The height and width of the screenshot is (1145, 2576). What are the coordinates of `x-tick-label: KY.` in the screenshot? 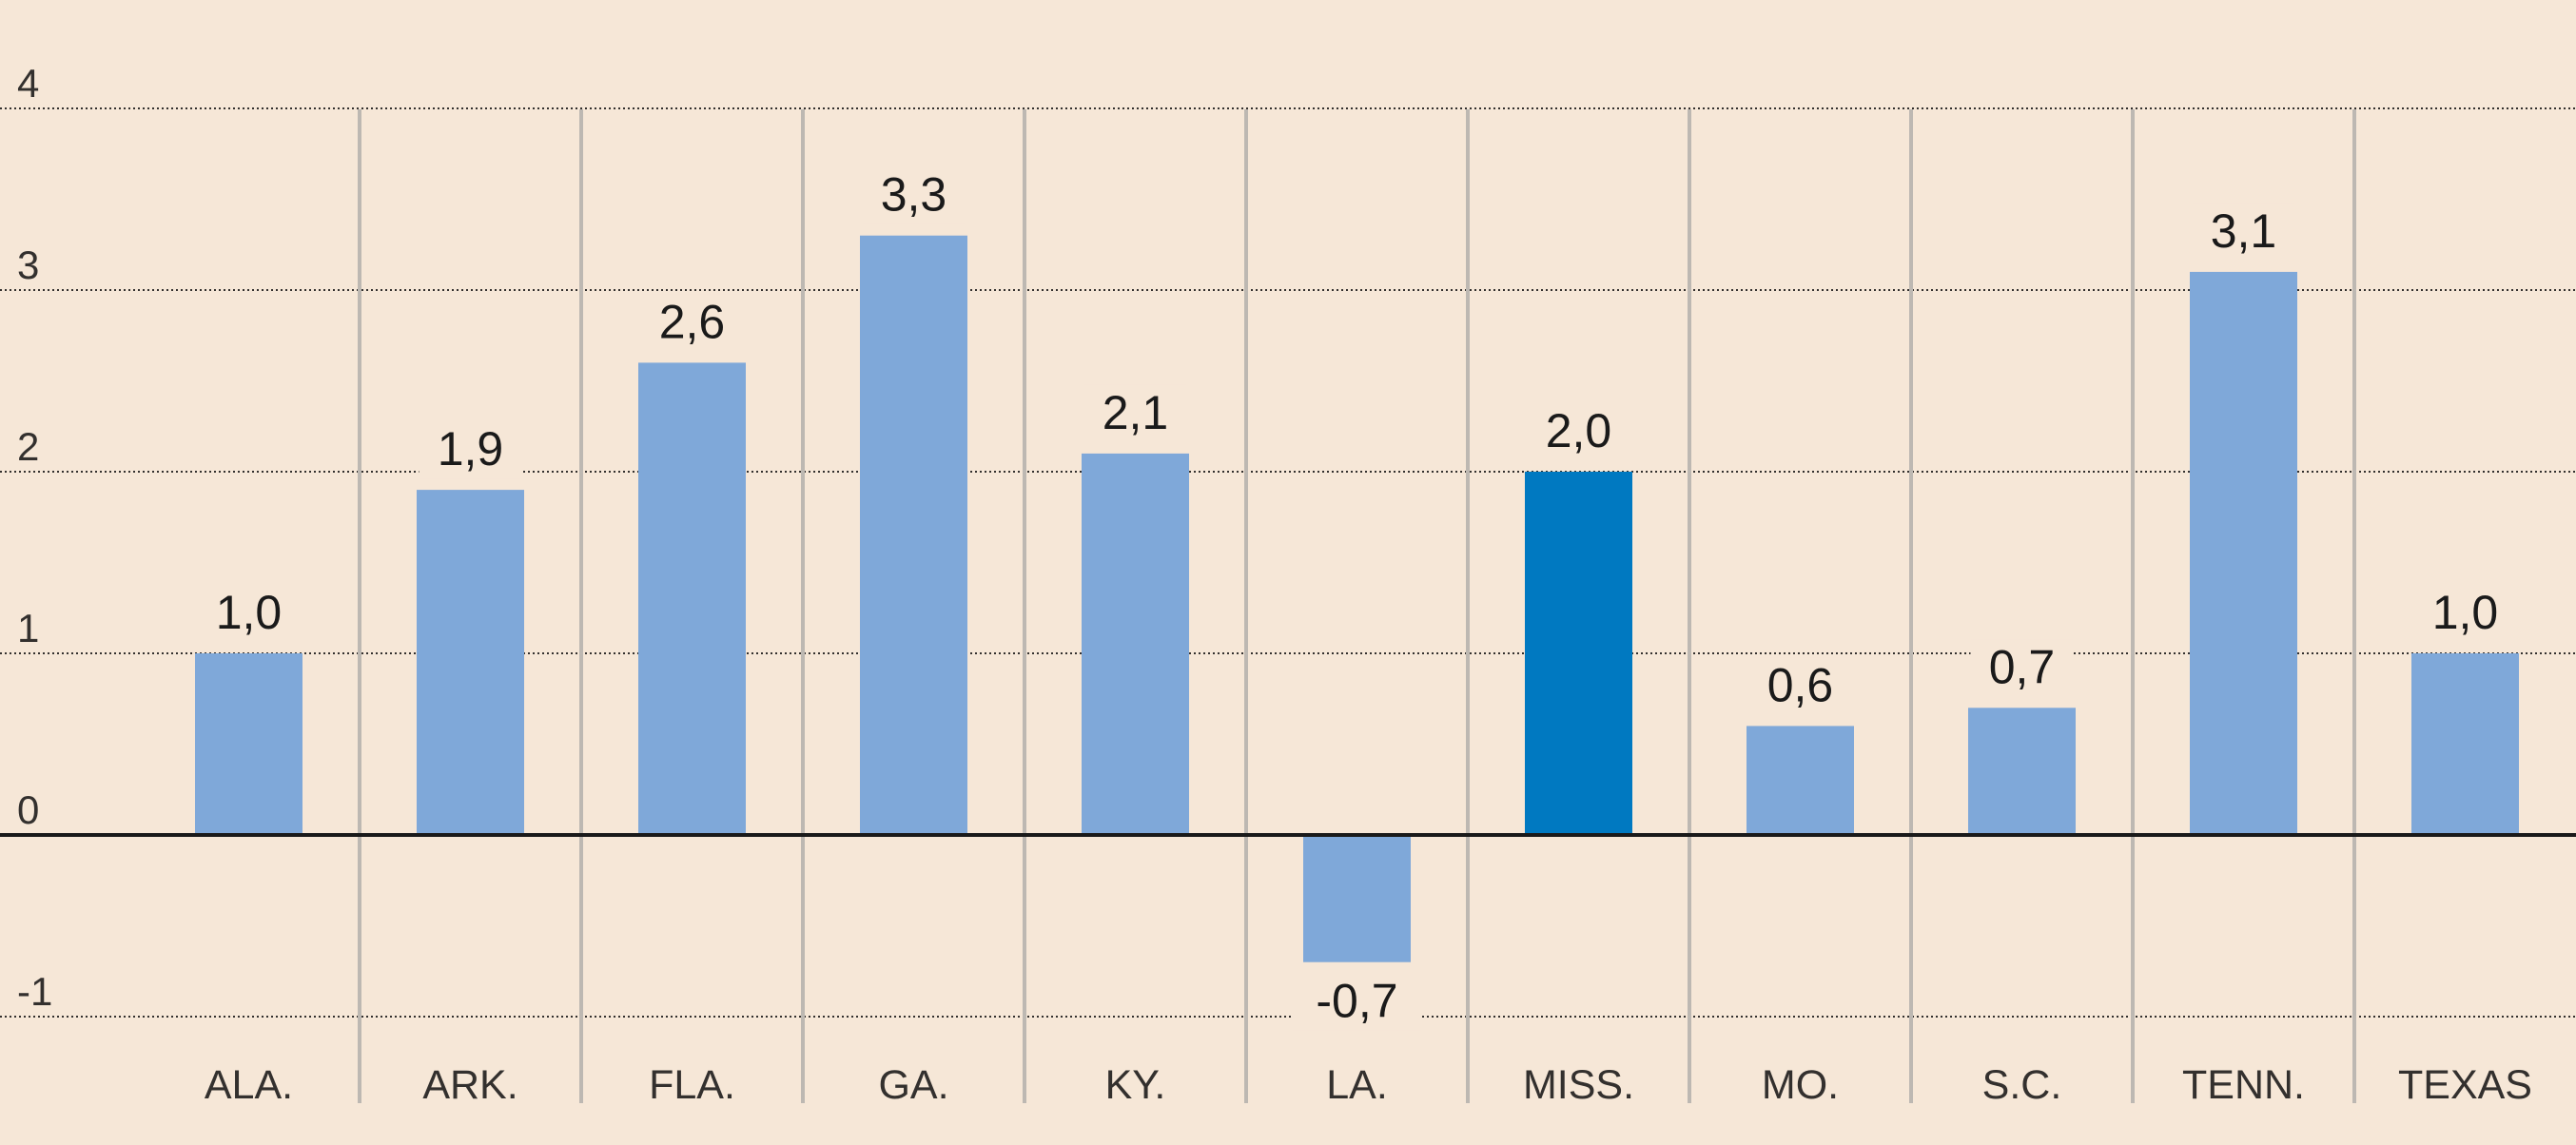 It's located at (1135, 1085).